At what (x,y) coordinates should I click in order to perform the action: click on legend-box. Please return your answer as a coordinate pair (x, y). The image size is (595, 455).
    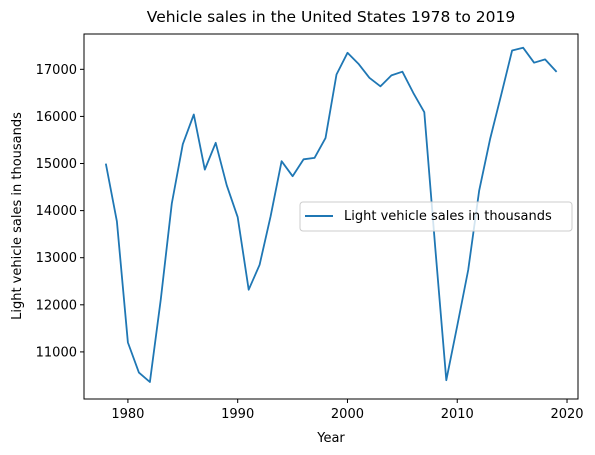
    Looking at the image, I should click on (436, 216).